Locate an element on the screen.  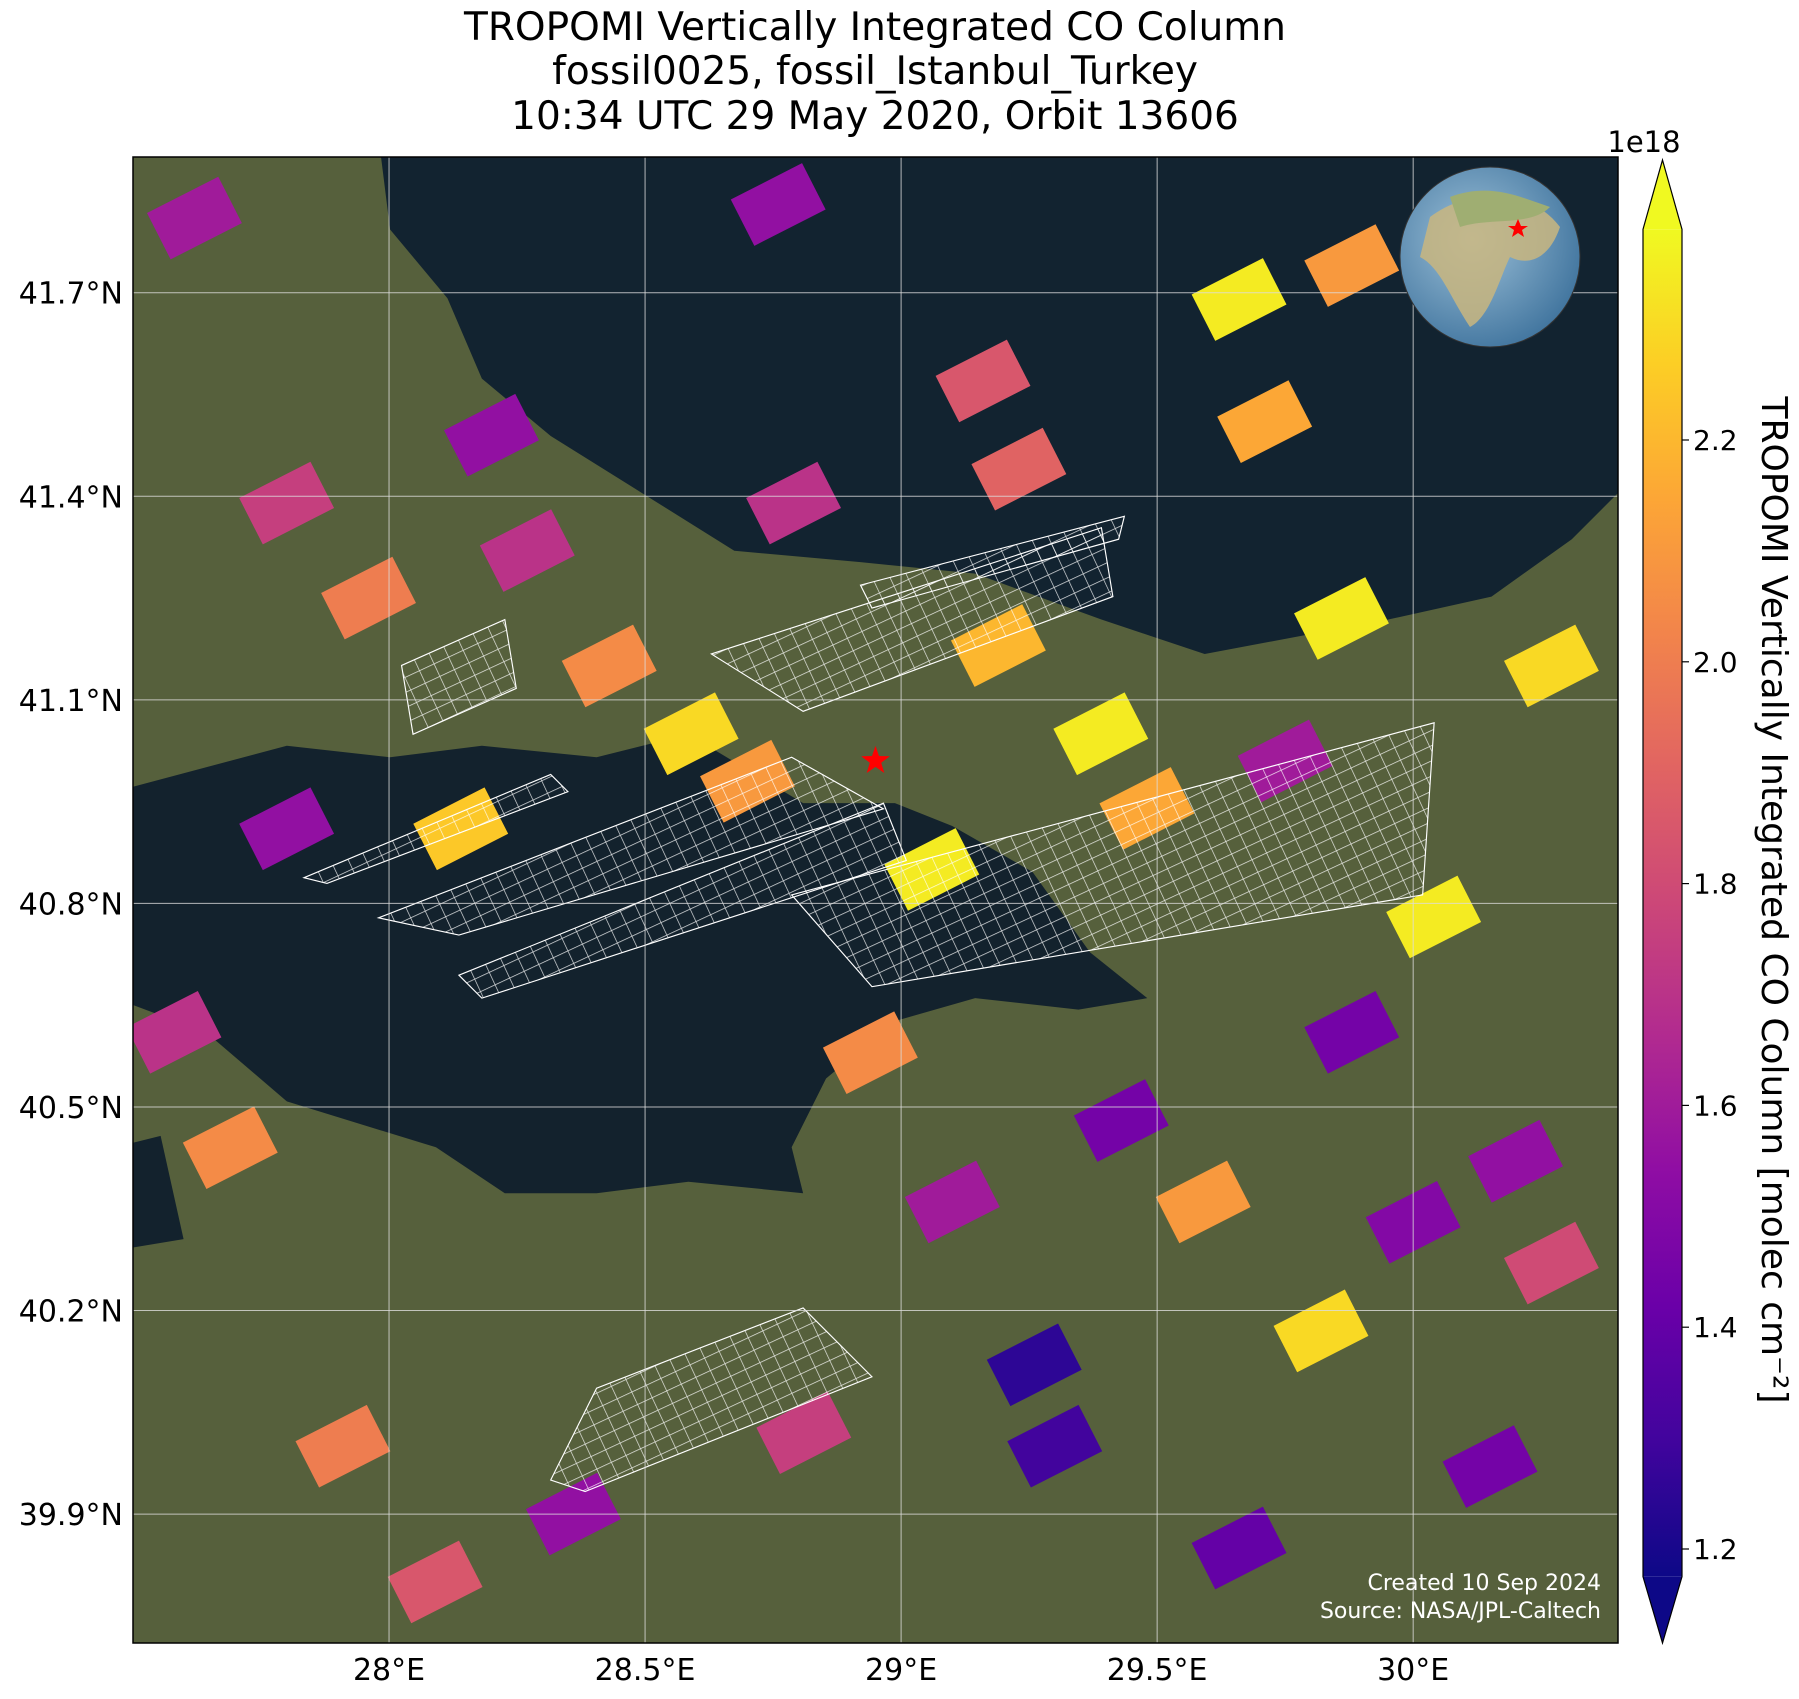
inset-globe is located at coordinates (1490, 257).